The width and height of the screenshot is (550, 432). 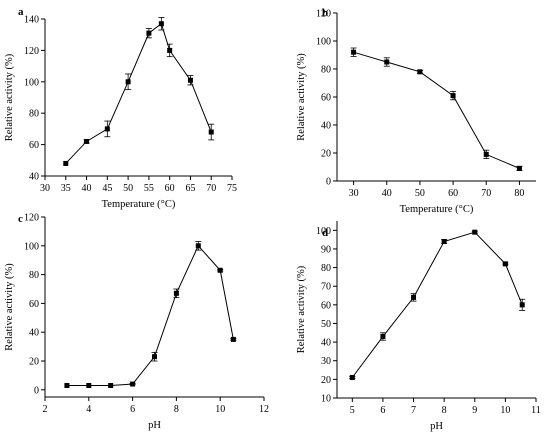 I want to click on y-tick-label: 10, so click(x=326, y=399).